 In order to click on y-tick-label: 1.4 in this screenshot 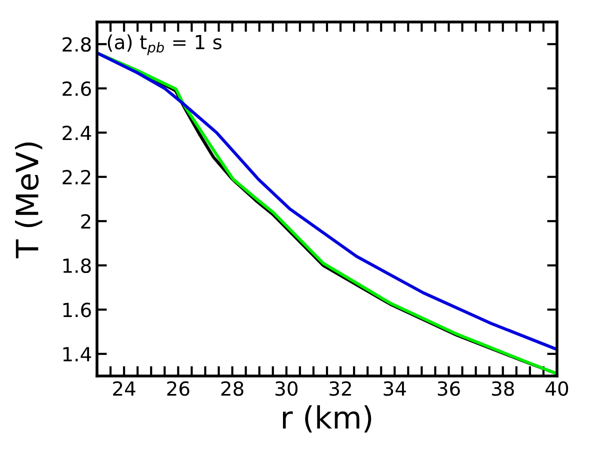, I will do `click(77, 354)`.